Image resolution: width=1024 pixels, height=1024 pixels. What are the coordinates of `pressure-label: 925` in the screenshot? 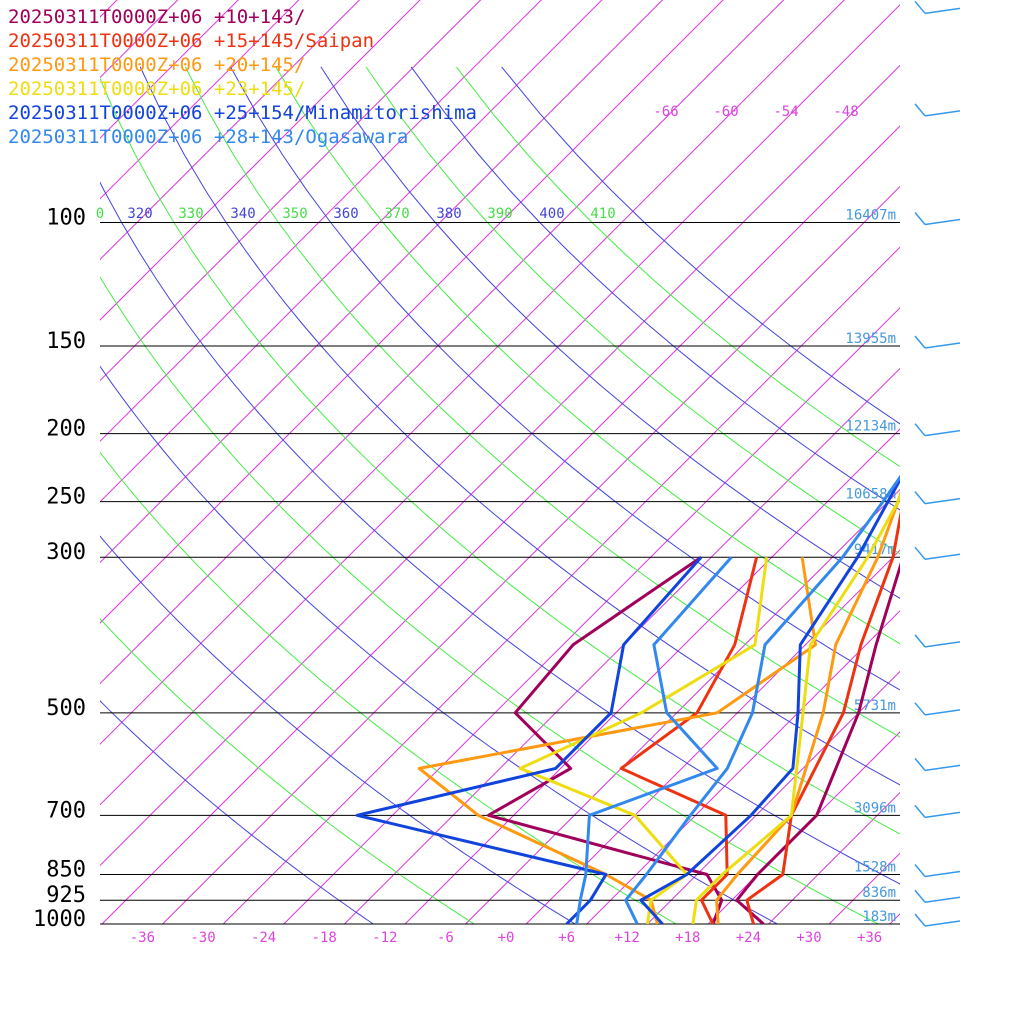 It's located at (66, 895).